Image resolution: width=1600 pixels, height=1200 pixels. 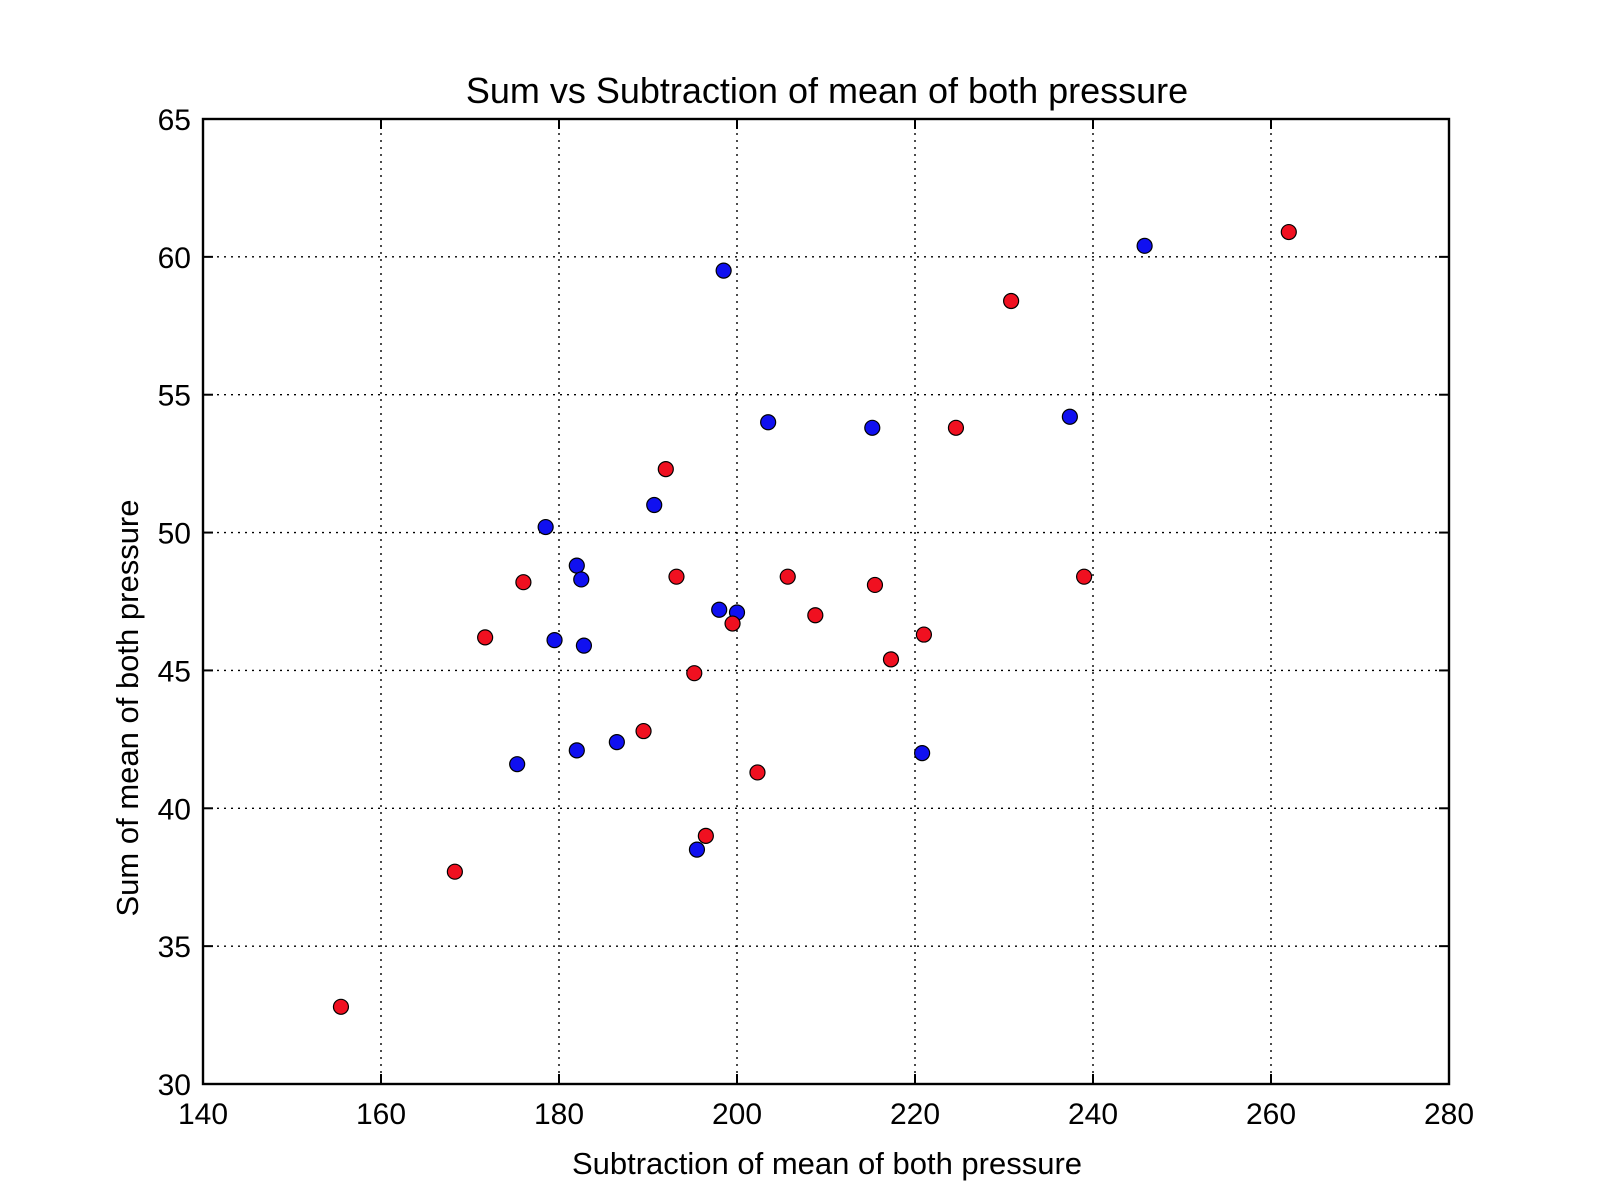 What do you see at coordinates (827, 1163) in the screenshot?
I see `x-axis-label: Subtraction of mean of both pressure` at bounding box center [827, 1163].